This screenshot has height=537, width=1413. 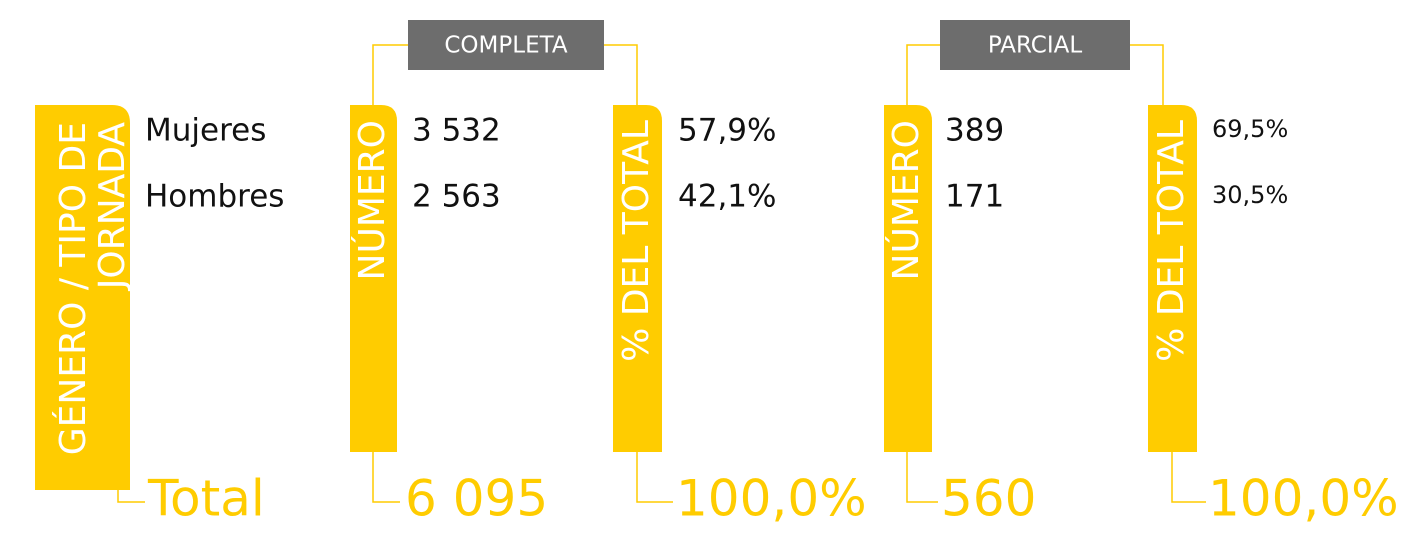 What do you see at coordinates (73, 288) in the screenshot?
I see `row-header: GÉNERO / TIPO DE` at bounding box center [73, 288].